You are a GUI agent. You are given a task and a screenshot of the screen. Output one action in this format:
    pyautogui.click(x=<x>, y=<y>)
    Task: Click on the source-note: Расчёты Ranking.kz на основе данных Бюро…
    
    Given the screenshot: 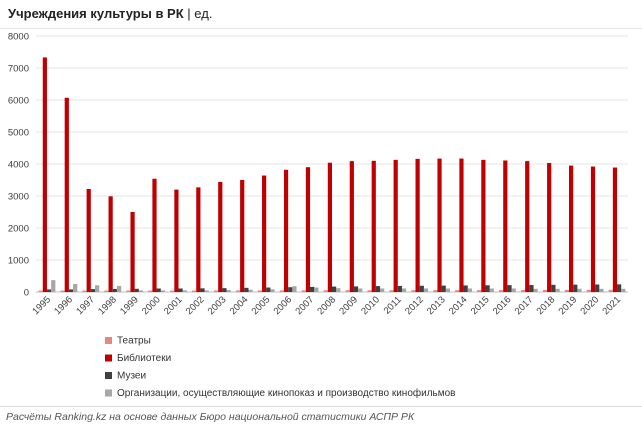 What is the action you would take?
    pyautogui.click(x=210, y=417)
    